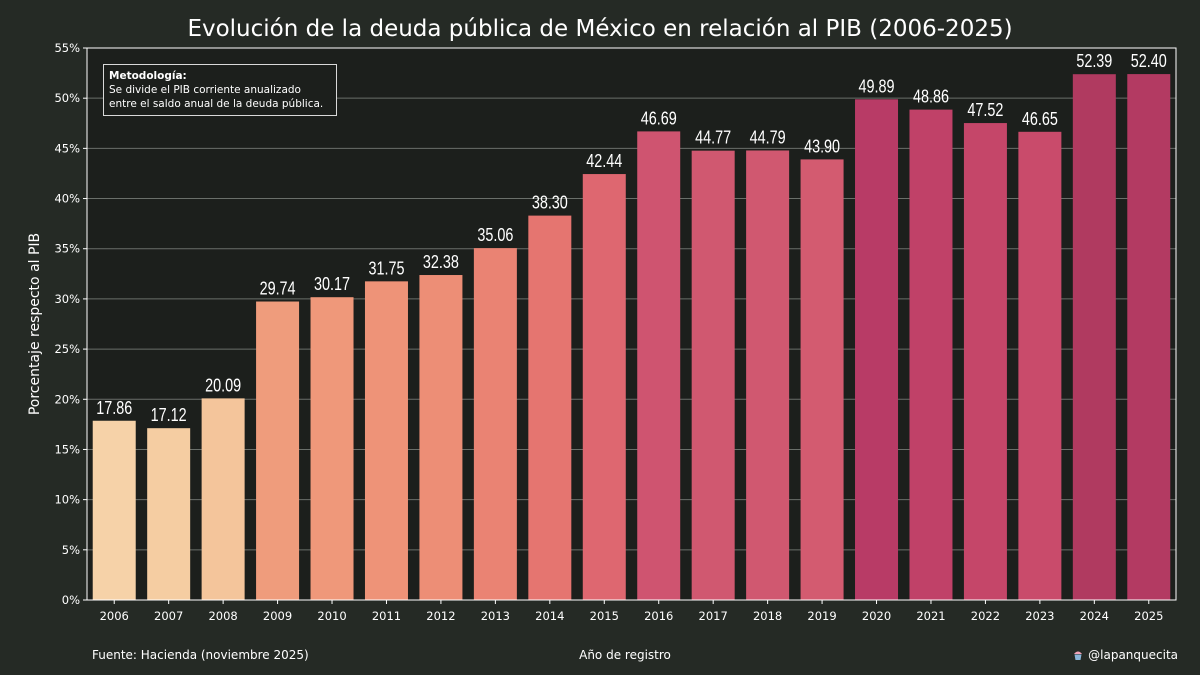 This screenshot has width=1200, height=675. I want to click on x-tick-label: 2023, so click(1039, 616).